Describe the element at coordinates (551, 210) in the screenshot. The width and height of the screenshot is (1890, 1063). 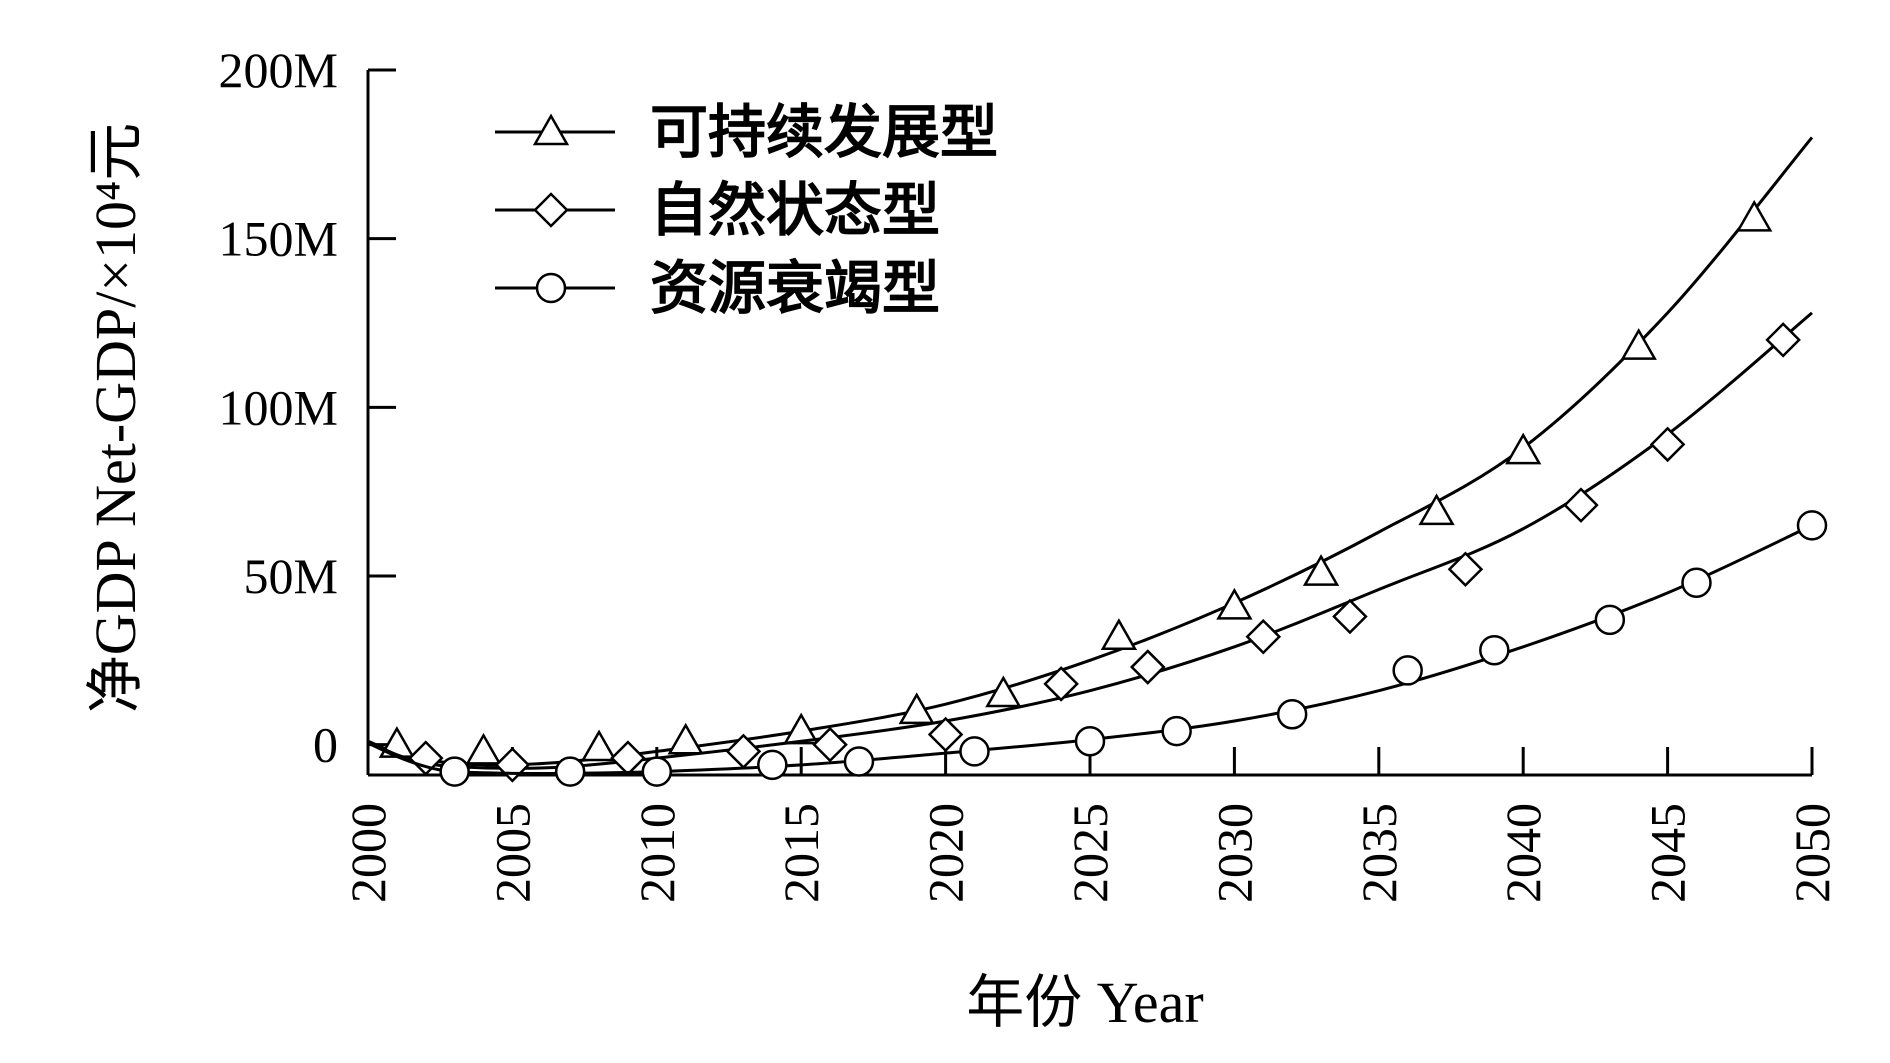
I see `legend-marker-diamond` at that location.